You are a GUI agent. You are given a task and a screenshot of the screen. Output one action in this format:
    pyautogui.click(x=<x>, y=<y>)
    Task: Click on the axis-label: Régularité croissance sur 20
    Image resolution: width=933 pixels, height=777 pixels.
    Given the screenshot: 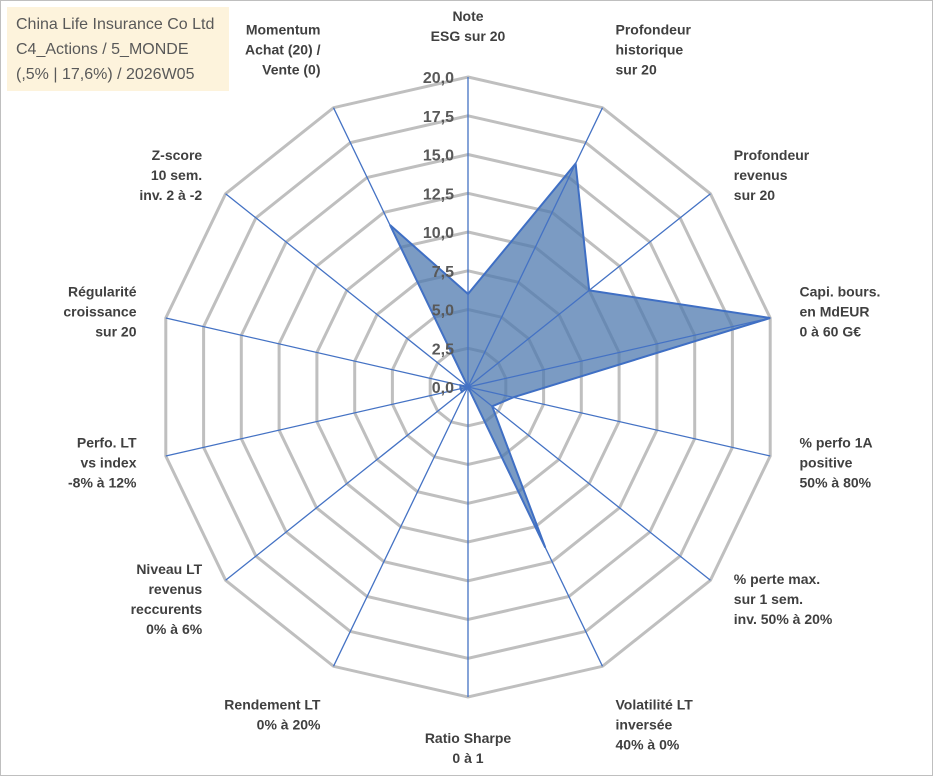 What is the action you would take?
    pyautogui.click(x=99, y=311)
    